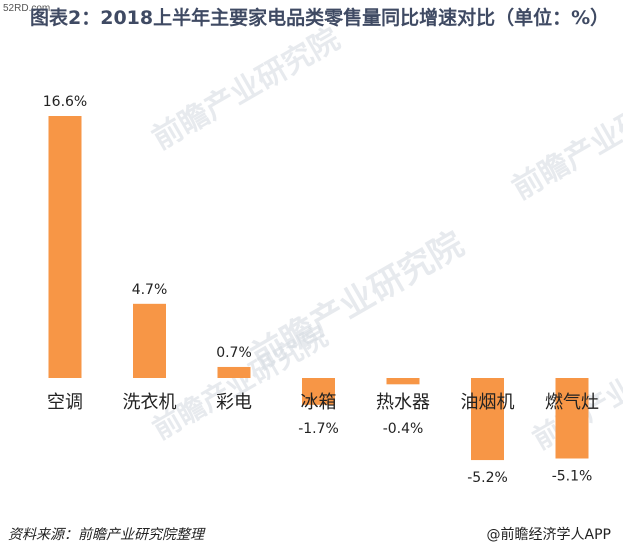 Image resolution: width=623 pixels, height=555 pixels. I want to click on category-label-4: 热水器, so click(403, 402).